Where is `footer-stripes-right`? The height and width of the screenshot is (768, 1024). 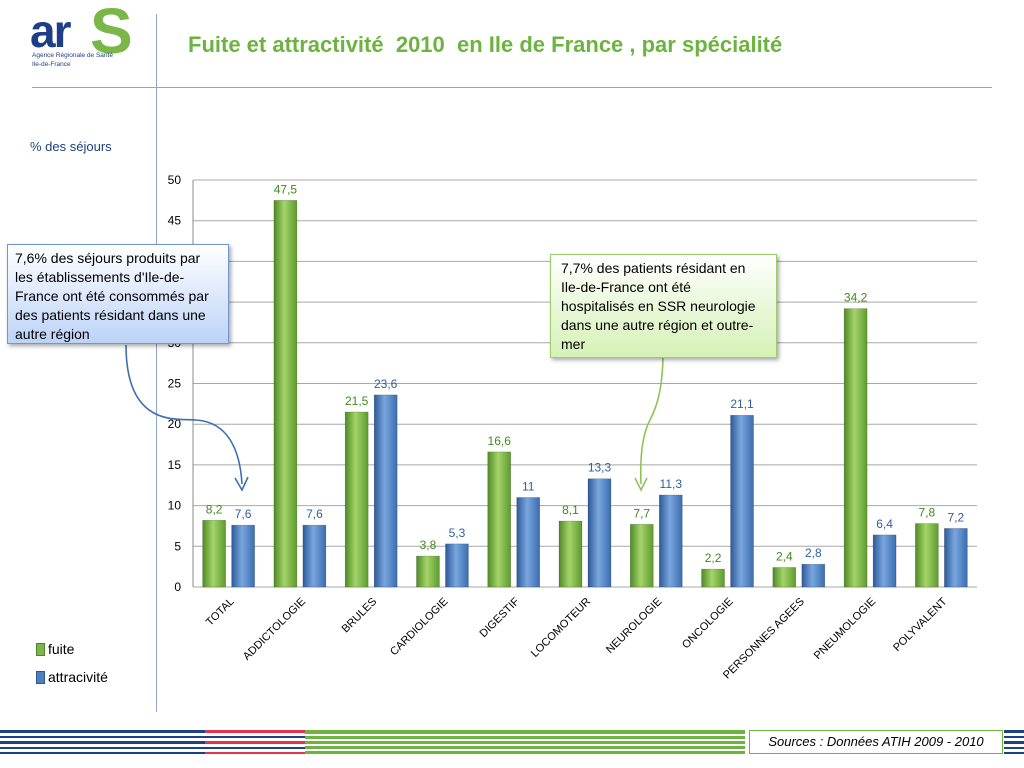 footer-stripes-right is located at coordinates (1014, 742).